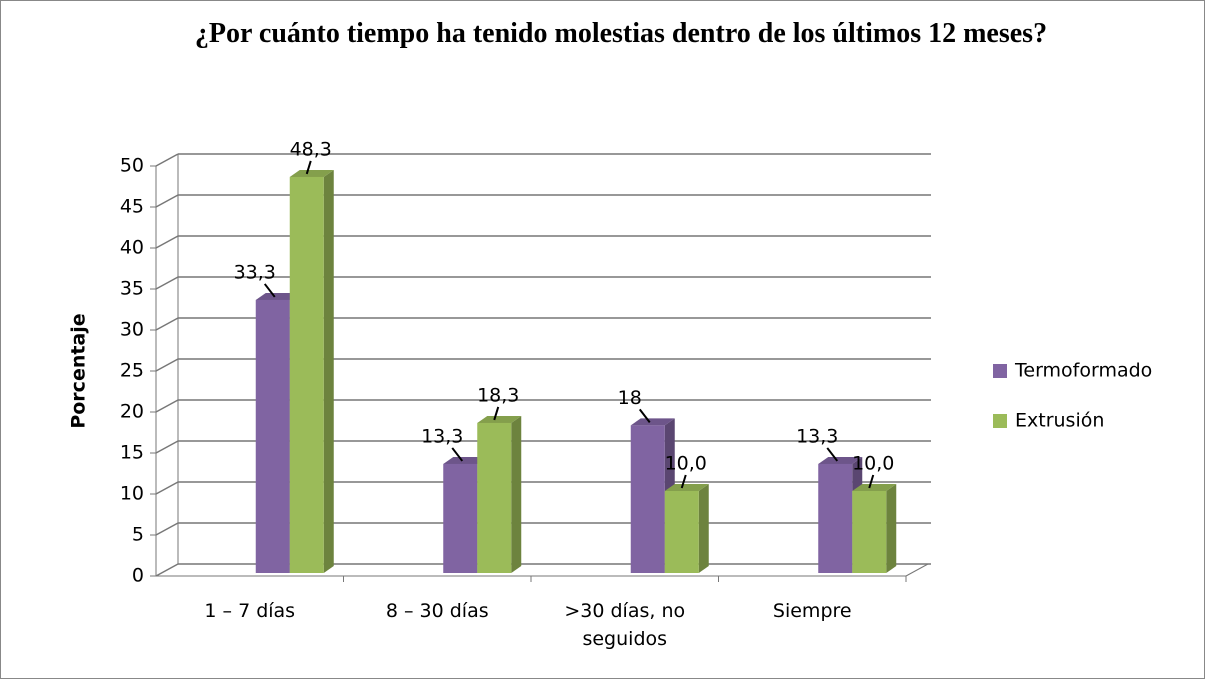  What do you see at coordinates (132, 166) in the screenshot?
I see `y-tick-label: 50` at bounding box center [132, 166].